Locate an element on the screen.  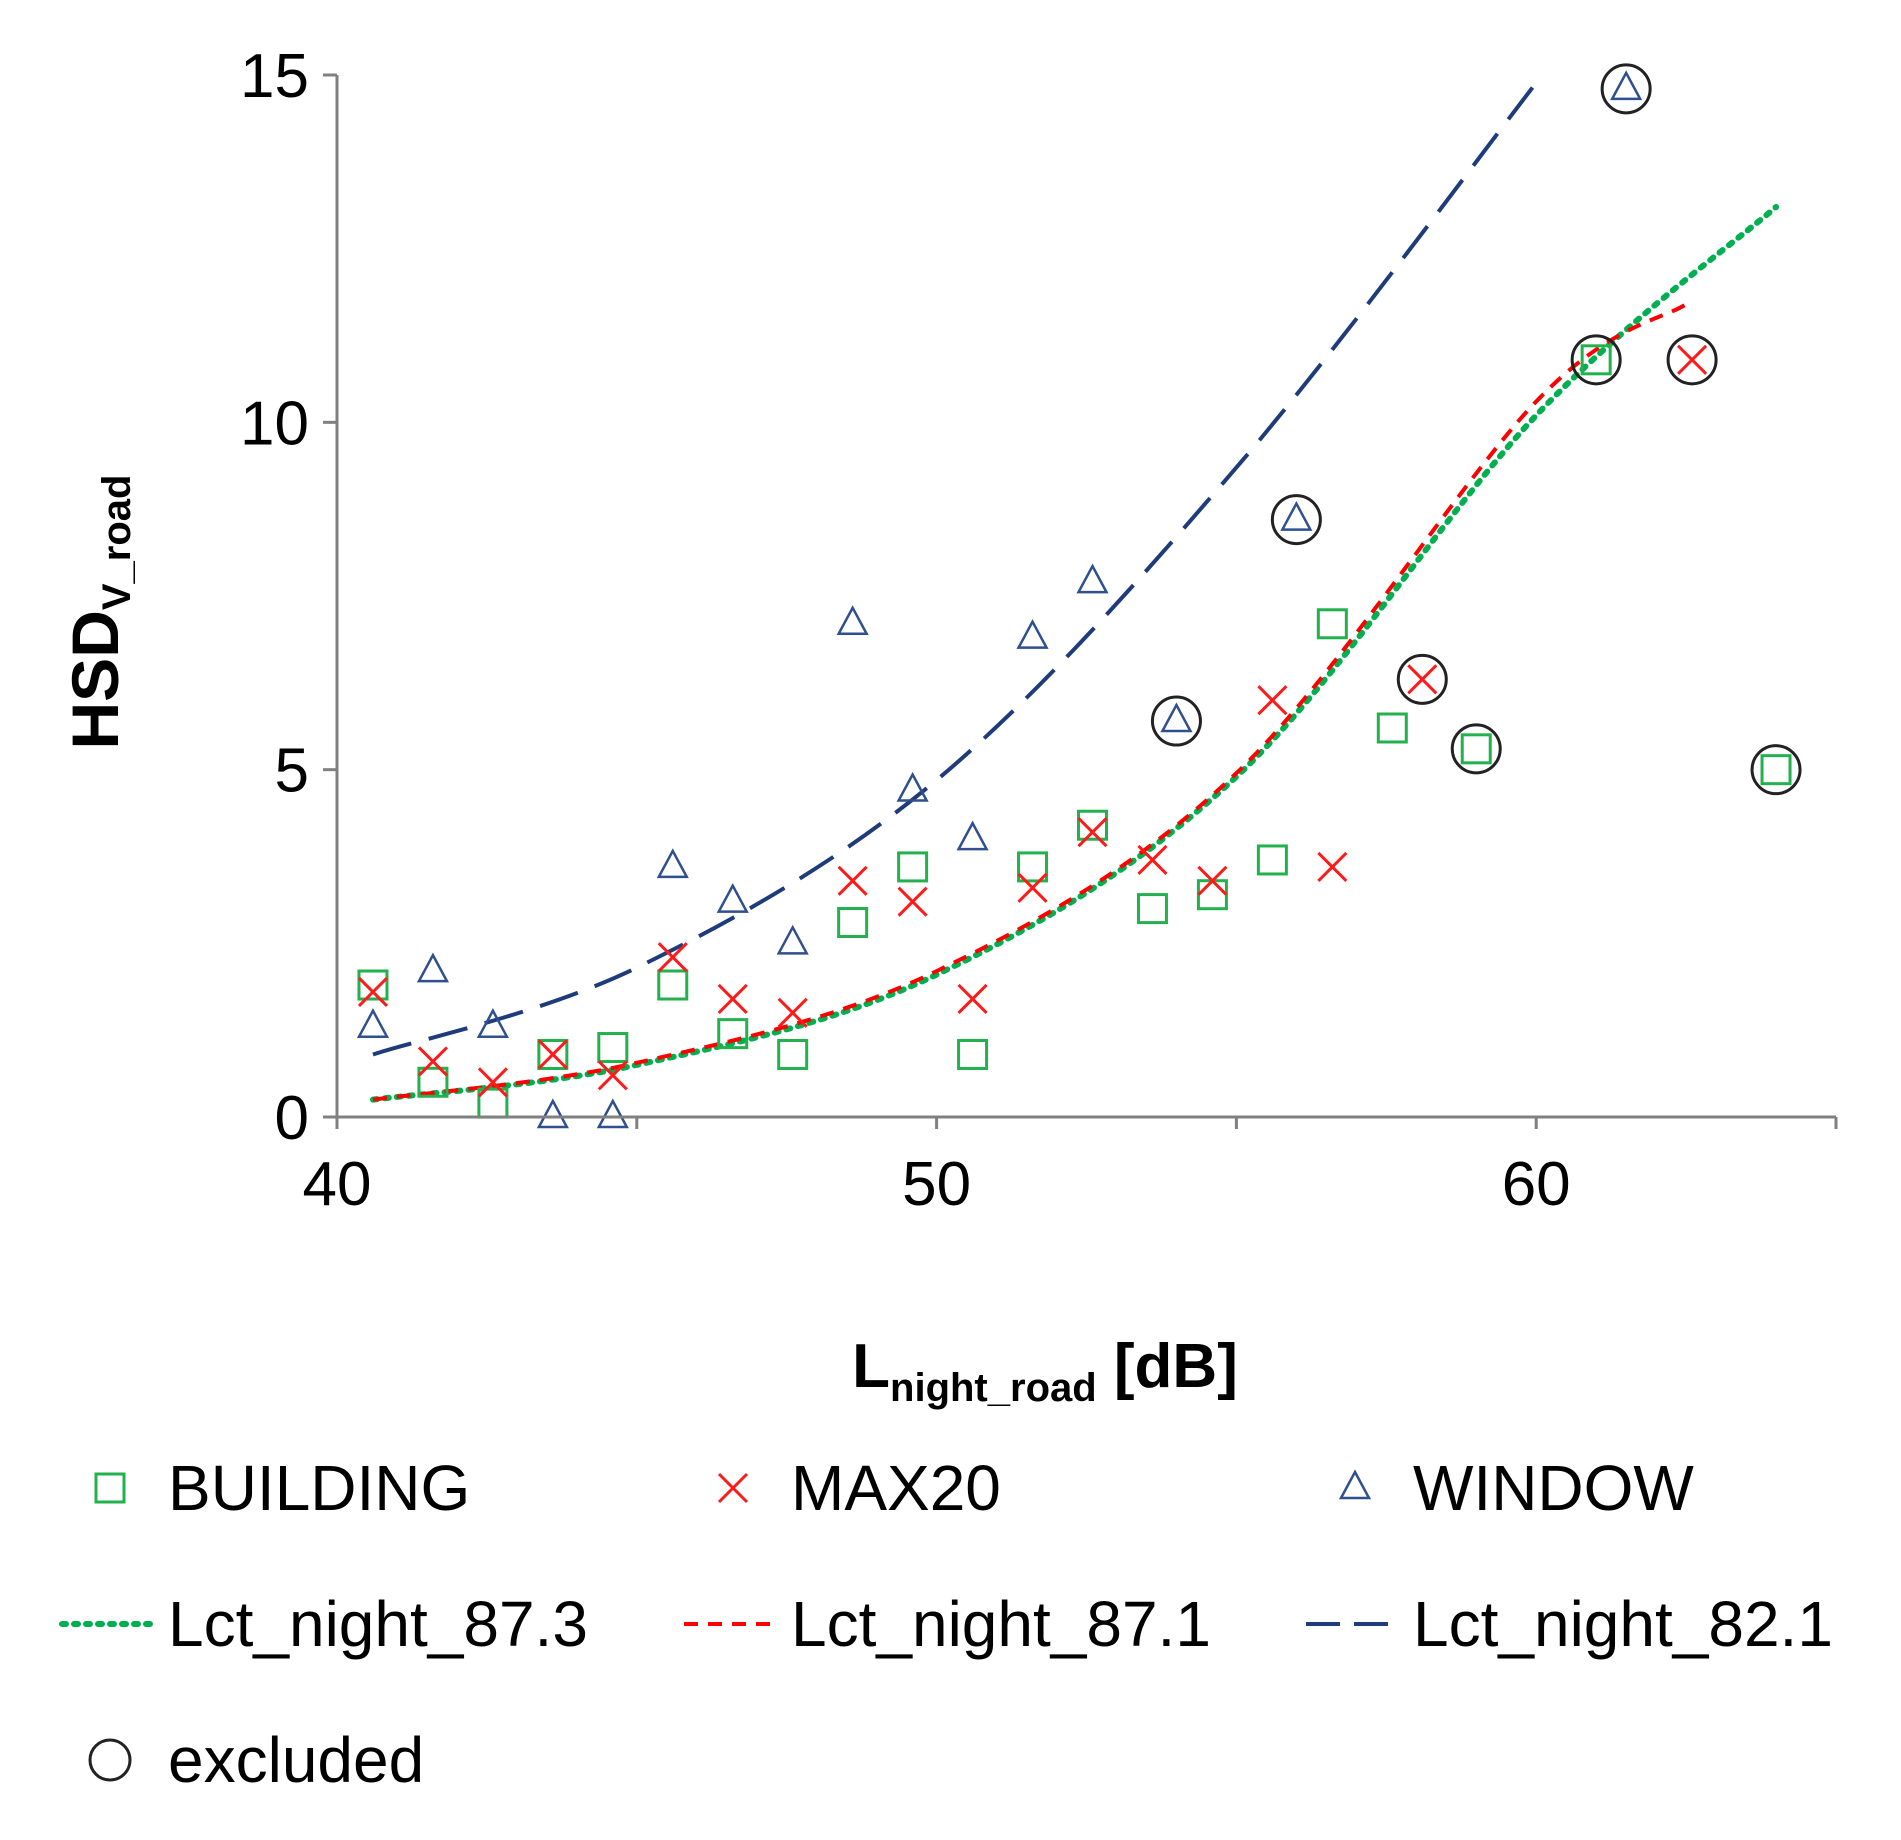
legend-label-Lct_night_82.1: Lct_night_82.1 is located at coordinates (1623, 1624).